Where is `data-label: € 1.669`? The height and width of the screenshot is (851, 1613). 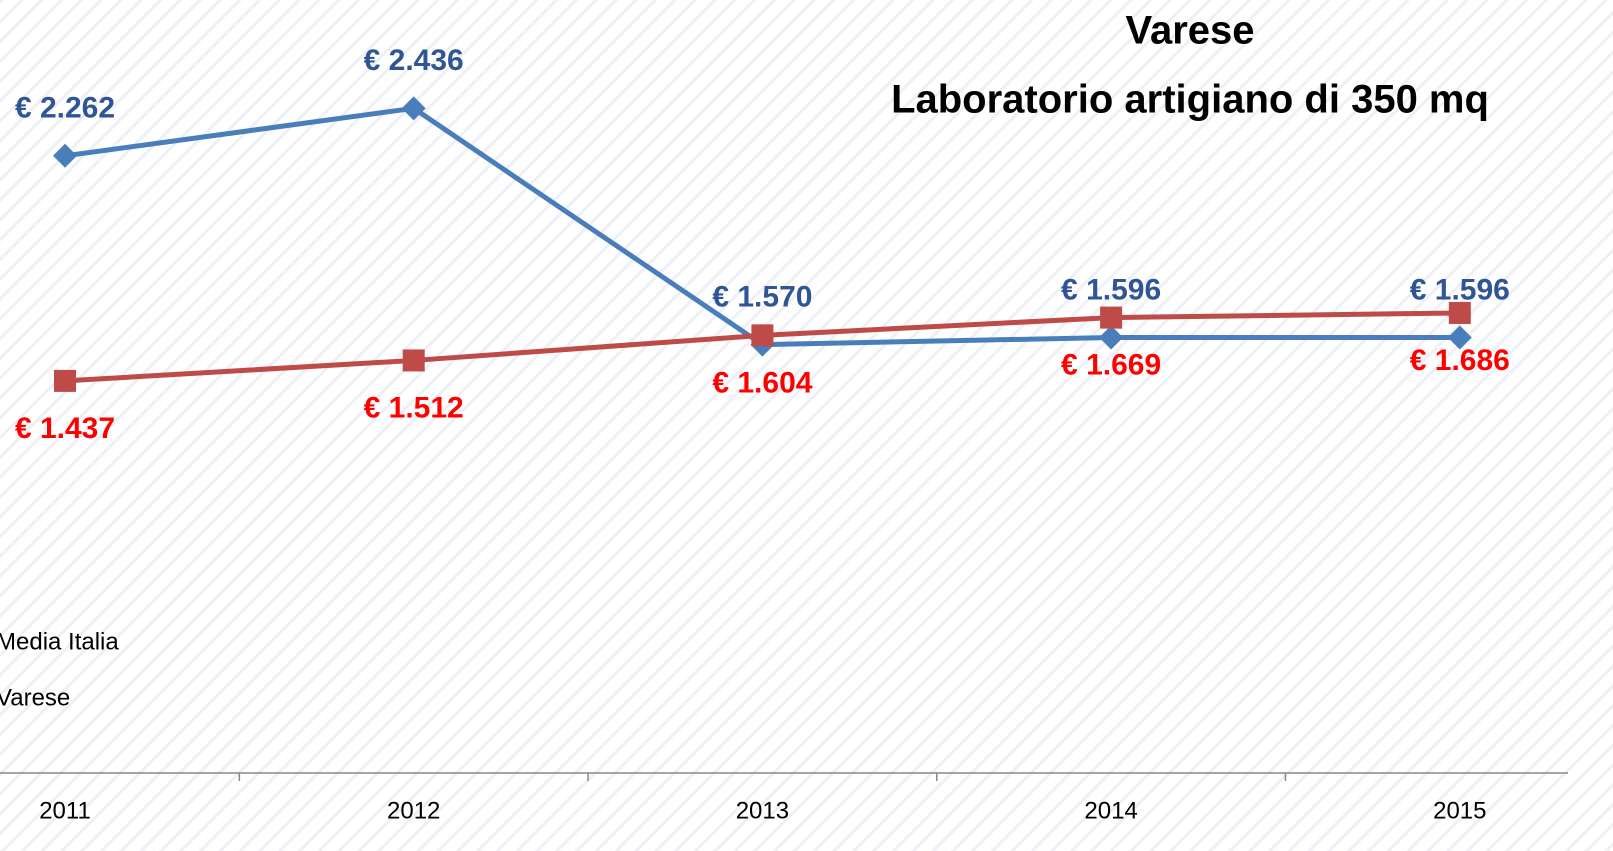
data-label: € 1.669 is located at coordinates (1111, 365).